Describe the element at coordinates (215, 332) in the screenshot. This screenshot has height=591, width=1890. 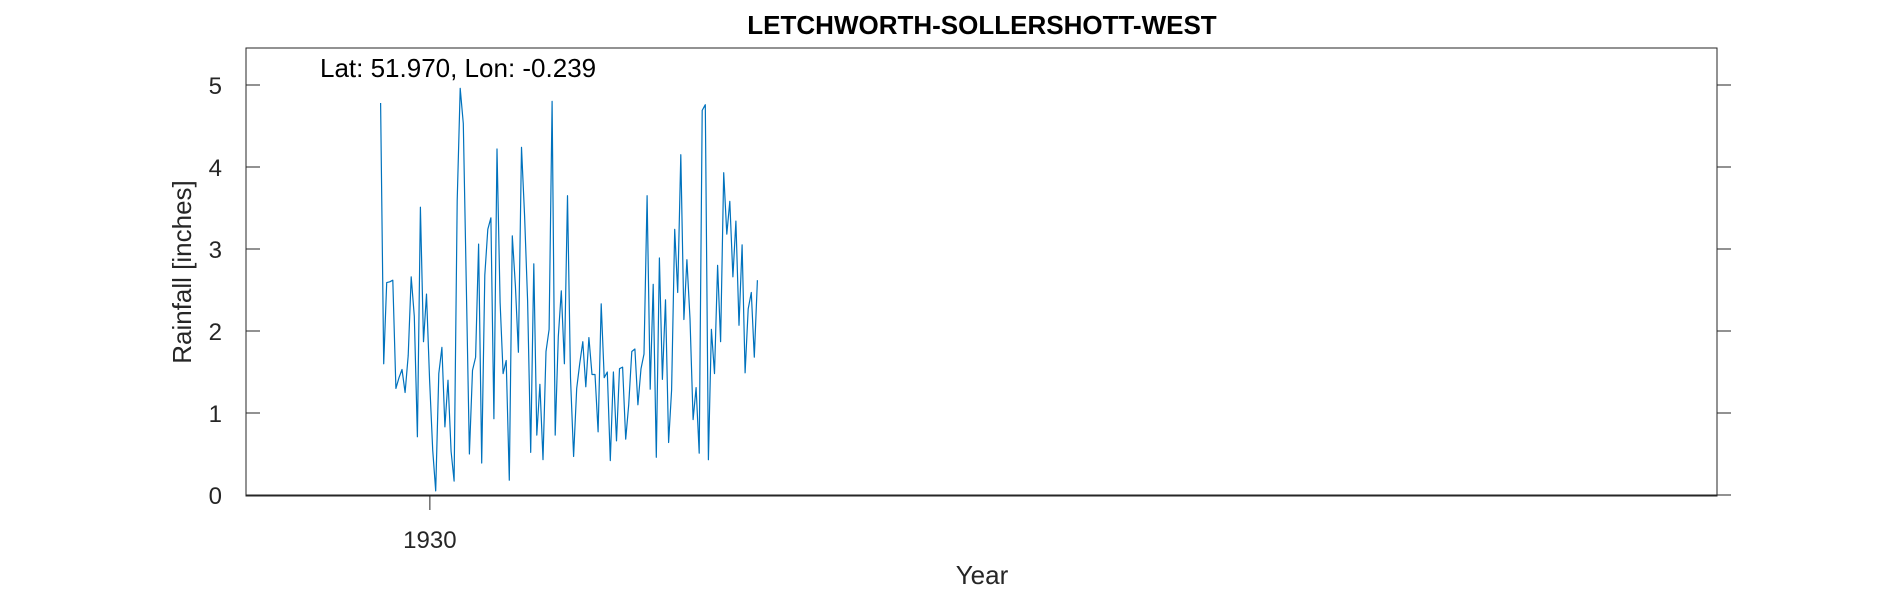
I see `y-tick-label: 2` at that location.